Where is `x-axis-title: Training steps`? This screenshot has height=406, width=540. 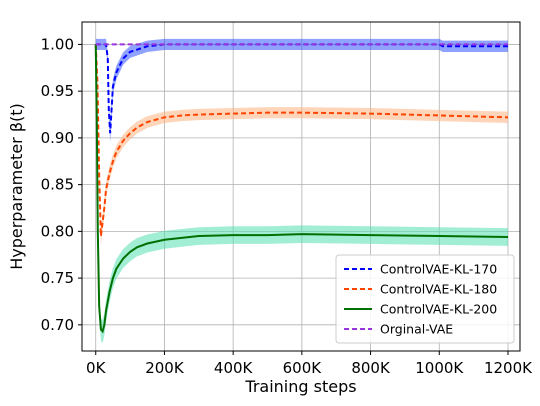 x-axis-title: Training steps is located at coordinates (300, 386).